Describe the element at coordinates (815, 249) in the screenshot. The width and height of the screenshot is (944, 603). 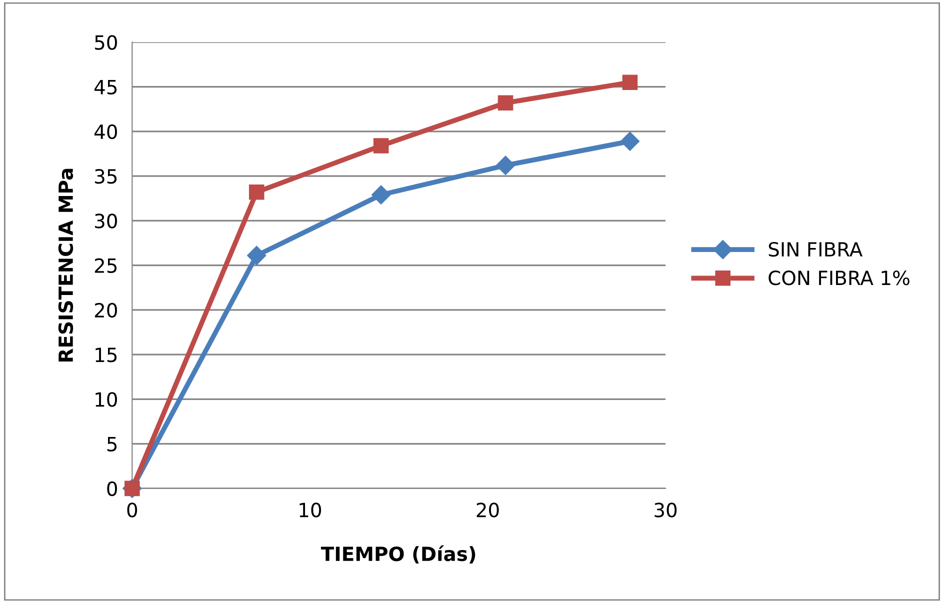
I see `legend-label: SIN FIBRA` at that location.